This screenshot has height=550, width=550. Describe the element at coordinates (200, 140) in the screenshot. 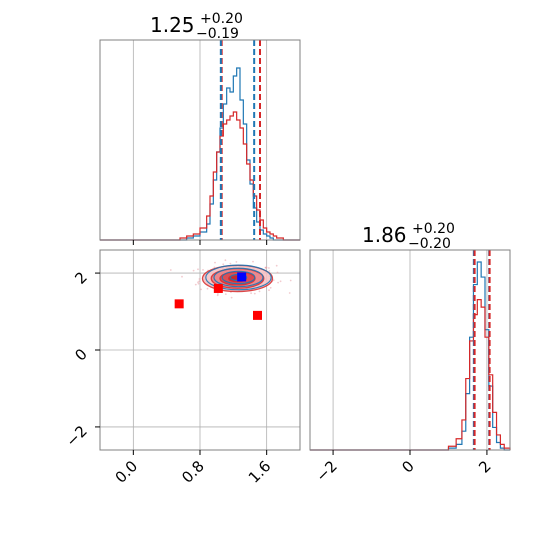

I see `marginal-1-grid` at that location.